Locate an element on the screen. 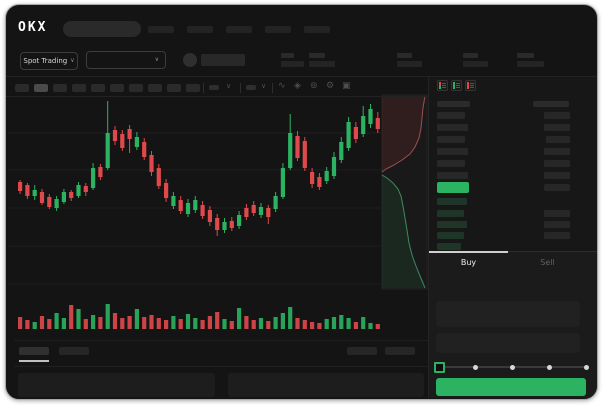  orderbook-view-bids-only-icon is located at coordinates (456, 85).